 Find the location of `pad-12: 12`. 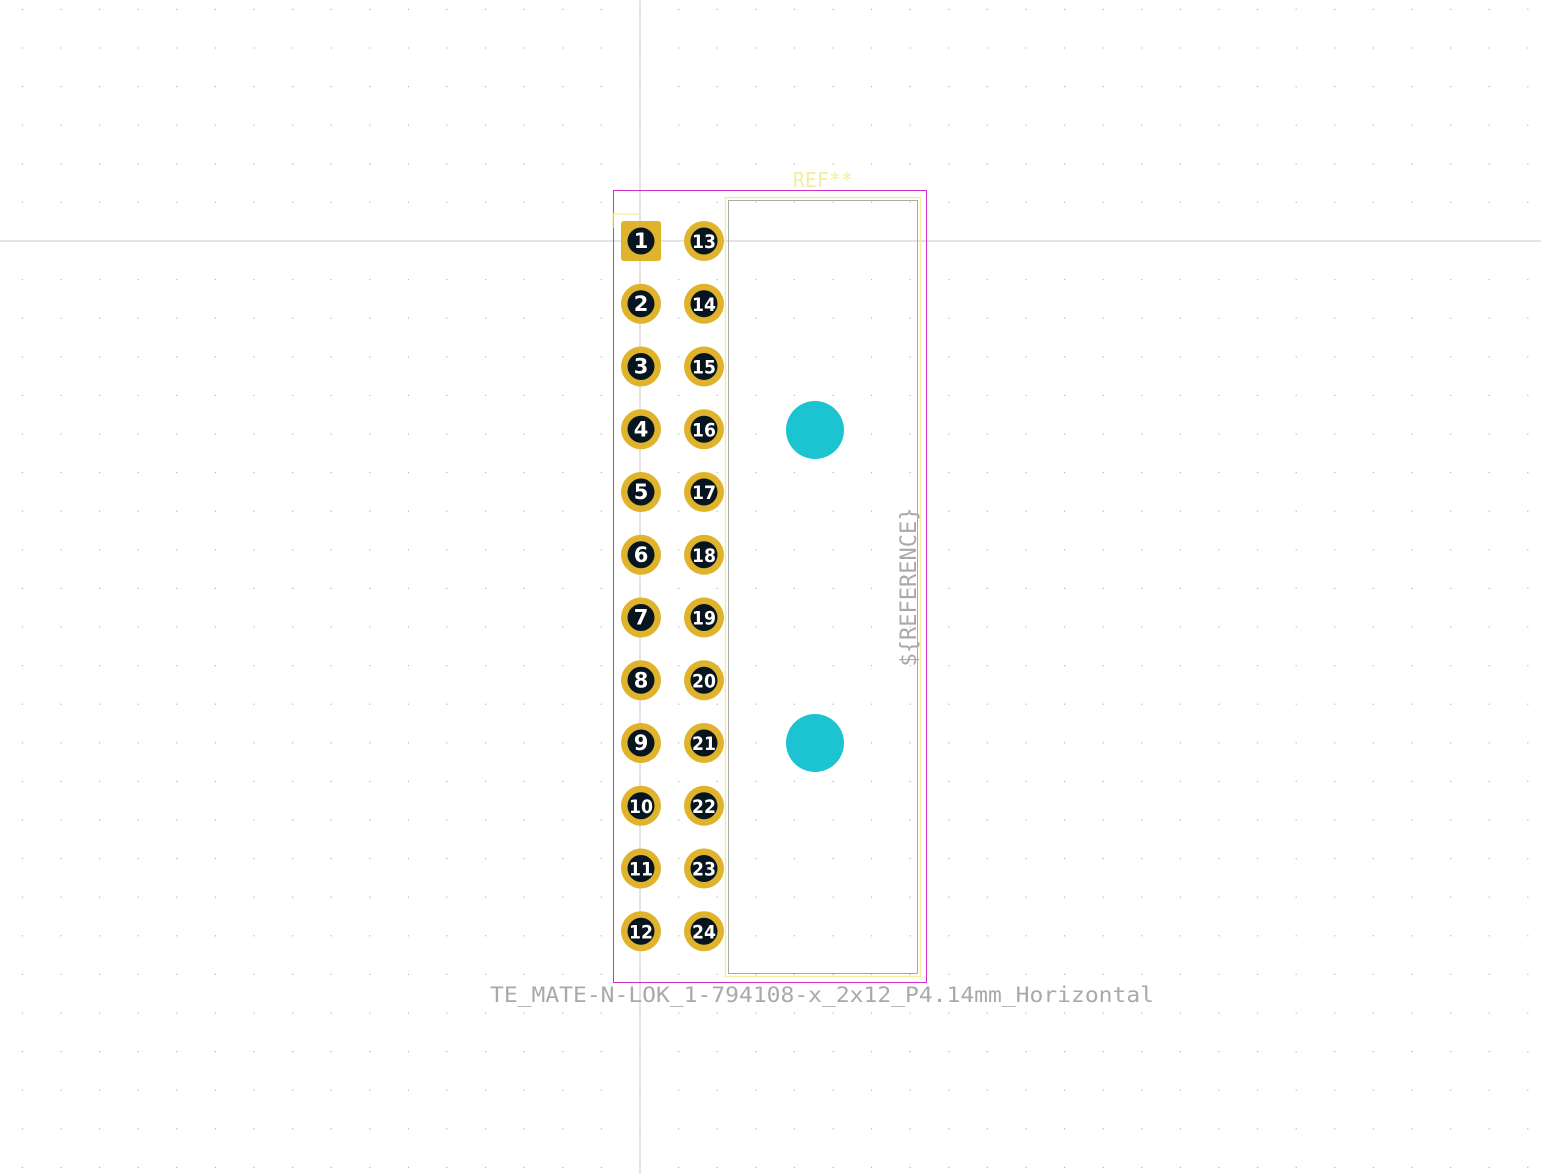

pad-12: 12 is located at coordinates (641, 931).